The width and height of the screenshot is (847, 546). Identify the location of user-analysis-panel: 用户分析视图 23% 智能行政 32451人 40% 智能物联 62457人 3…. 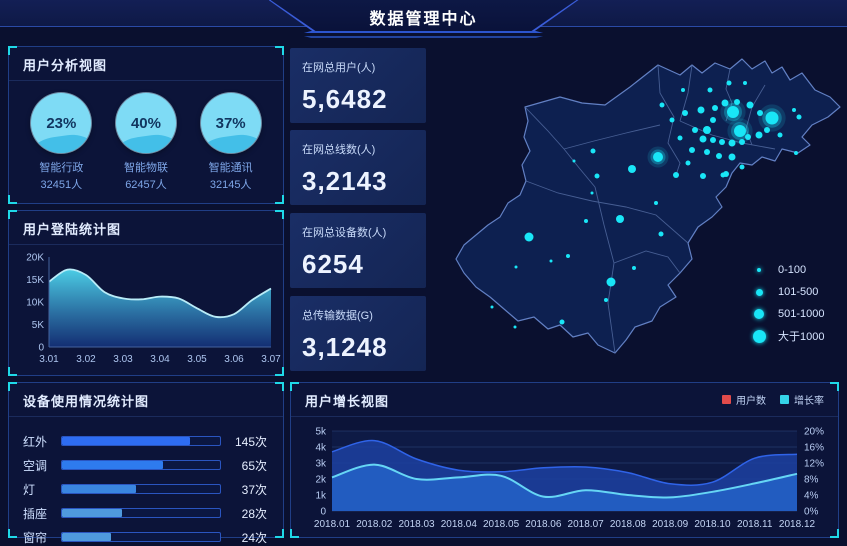
(146, 125).